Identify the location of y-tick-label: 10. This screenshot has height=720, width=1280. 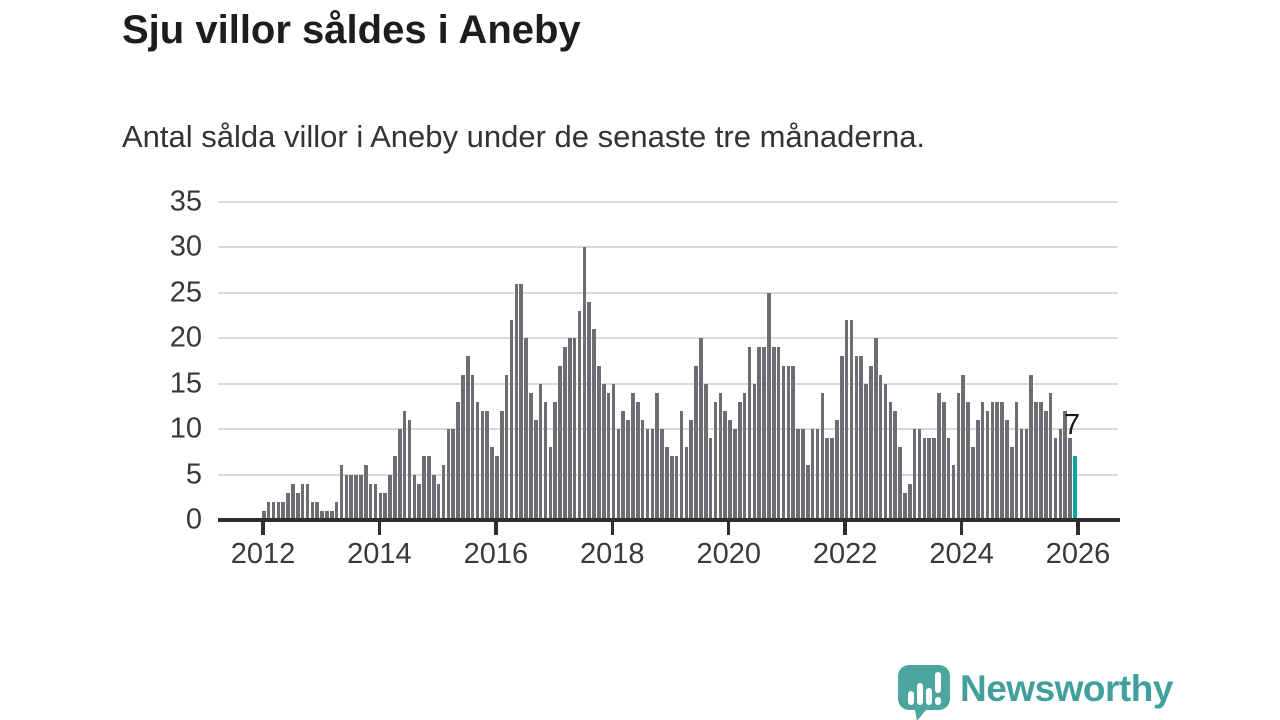
(185, 428).